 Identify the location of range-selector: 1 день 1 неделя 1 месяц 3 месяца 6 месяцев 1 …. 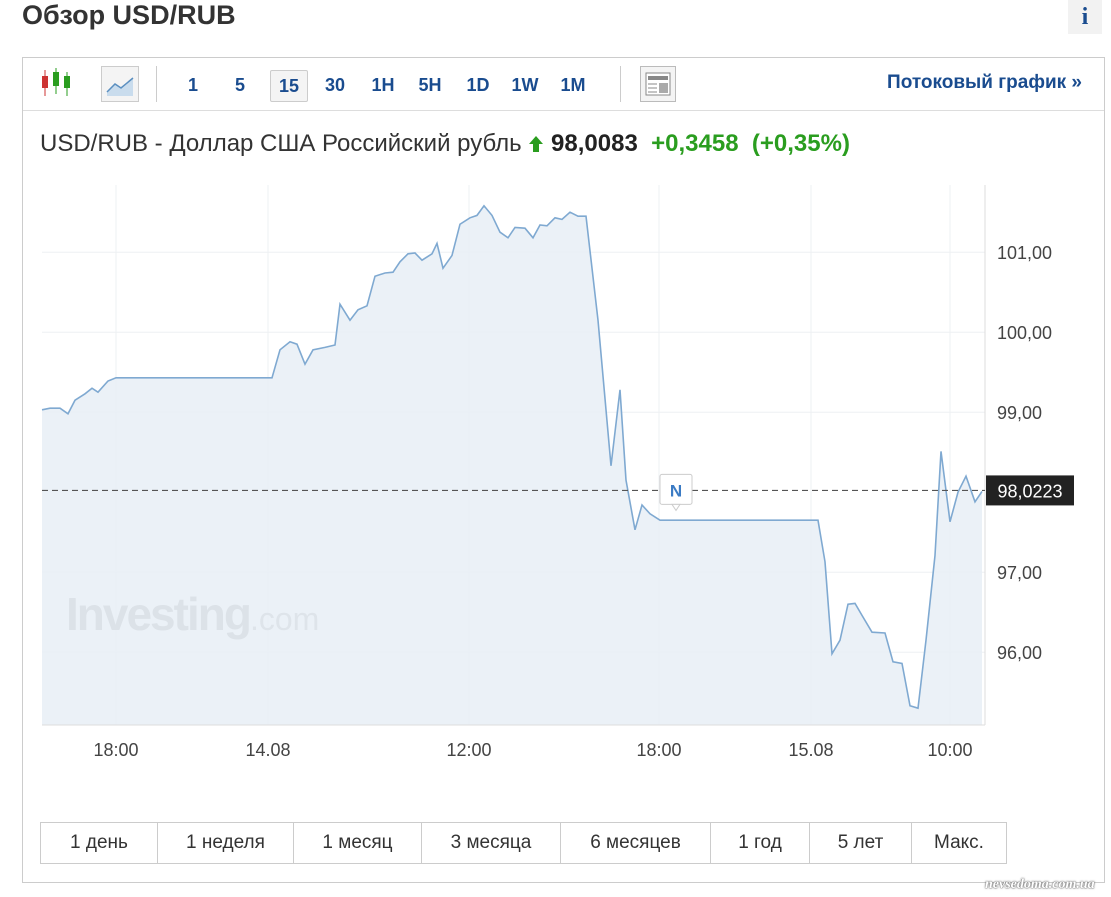
(523, 843).